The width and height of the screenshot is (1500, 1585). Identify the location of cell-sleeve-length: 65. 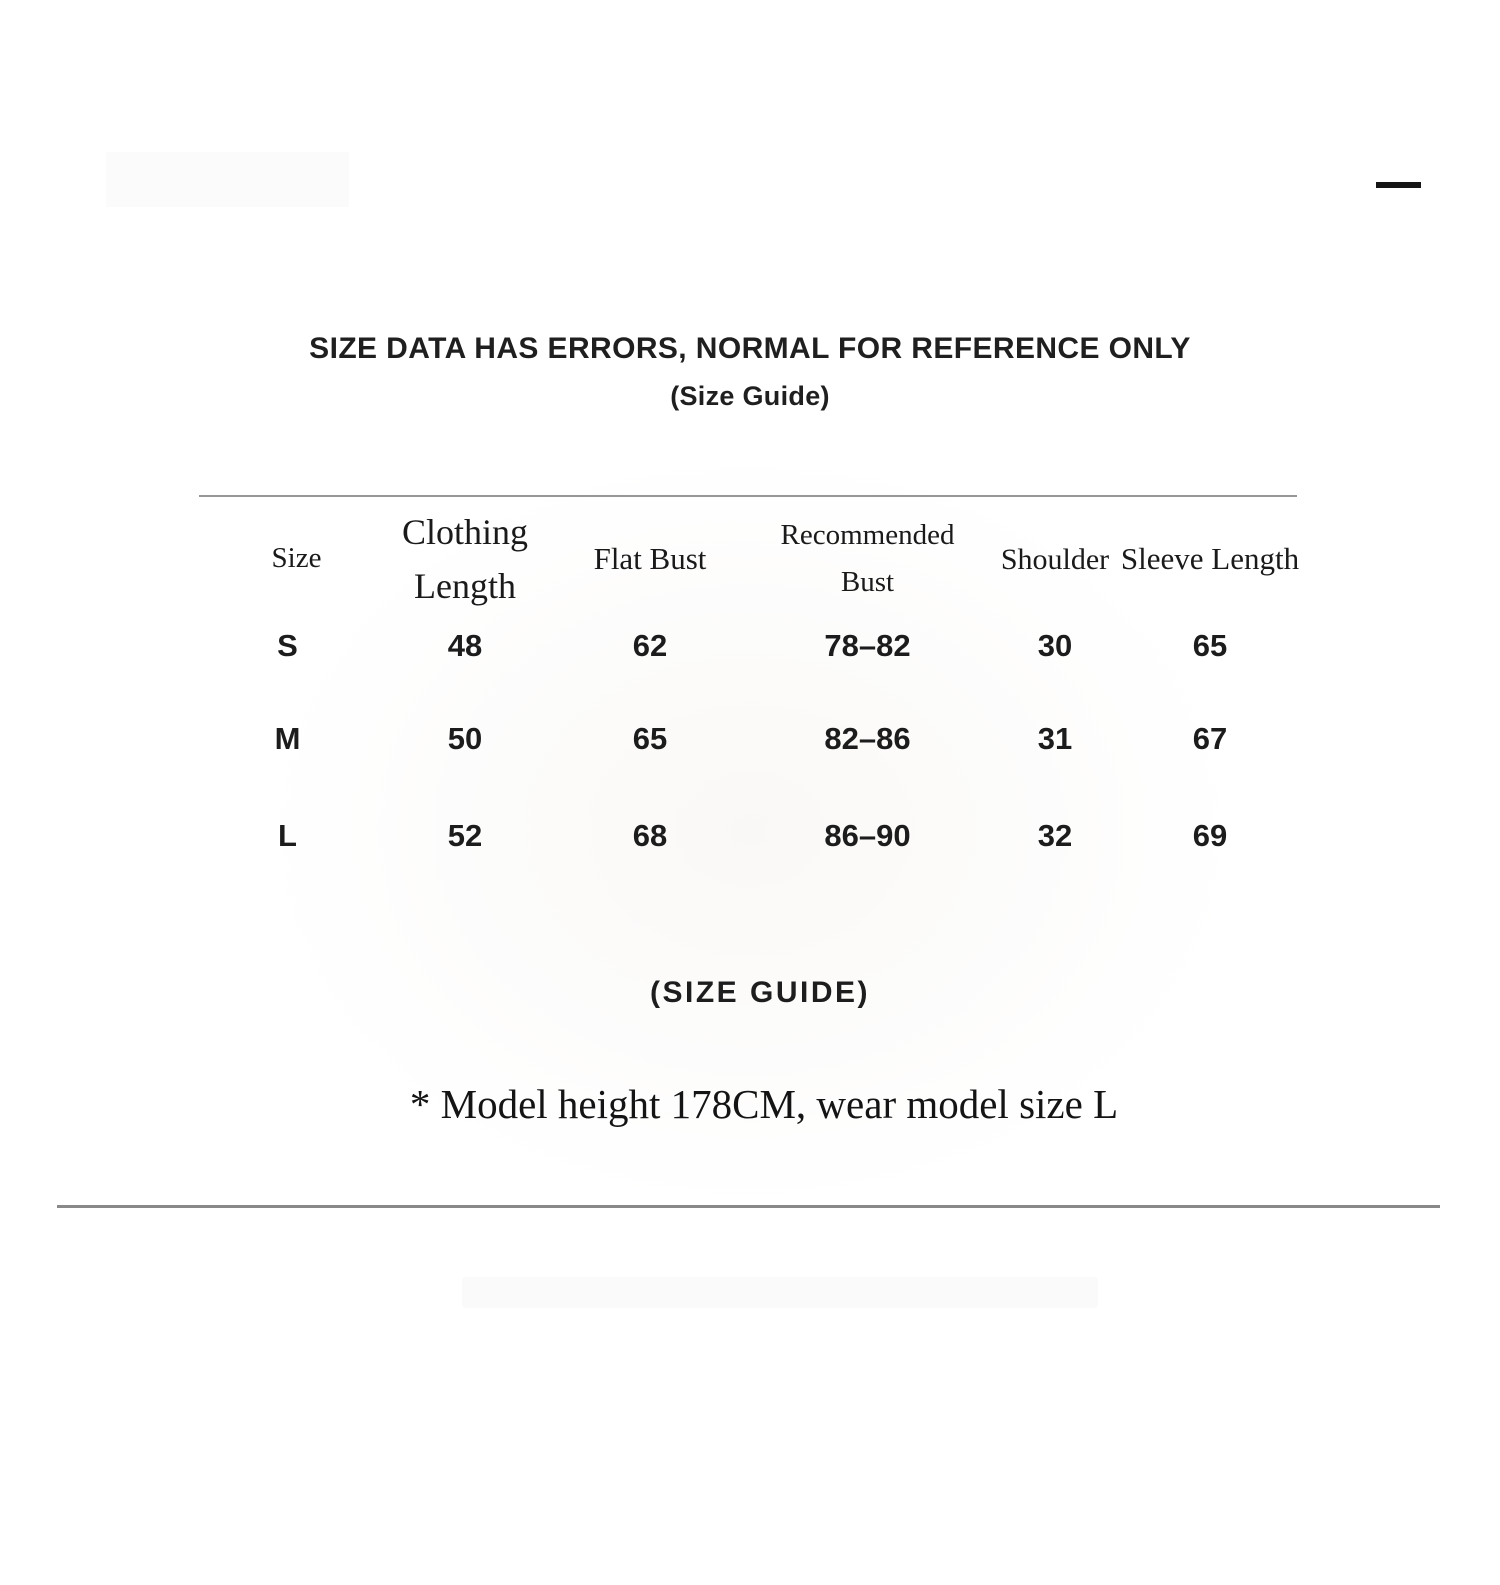
(1210, 645).